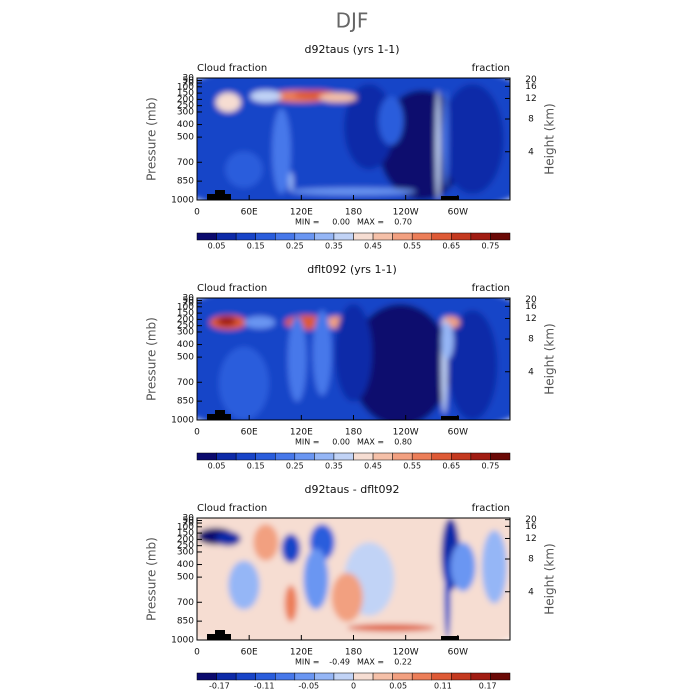 Image resolution: width=700 pixels, height=700 pixels. I want to click on colorbar-label: 0.55, so click(412, 246).